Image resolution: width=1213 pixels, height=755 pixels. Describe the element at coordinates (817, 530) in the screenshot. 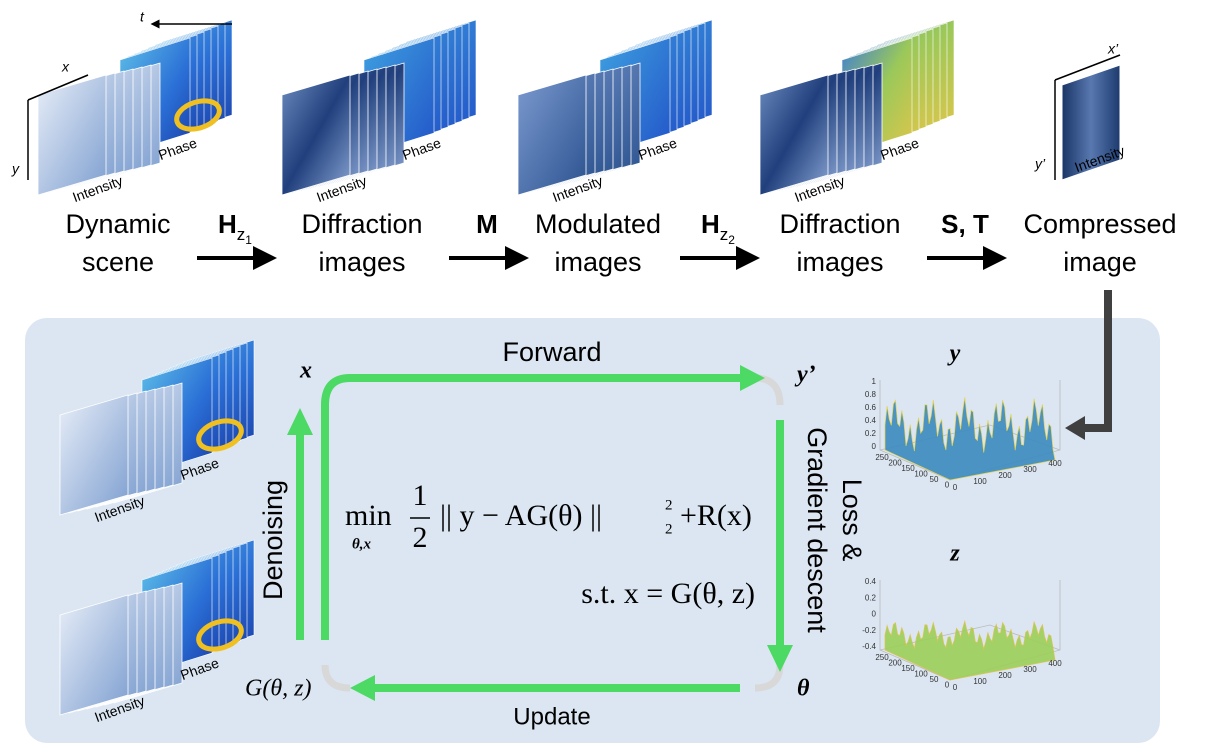

I see `loop-label: Gradient descent` at that location.